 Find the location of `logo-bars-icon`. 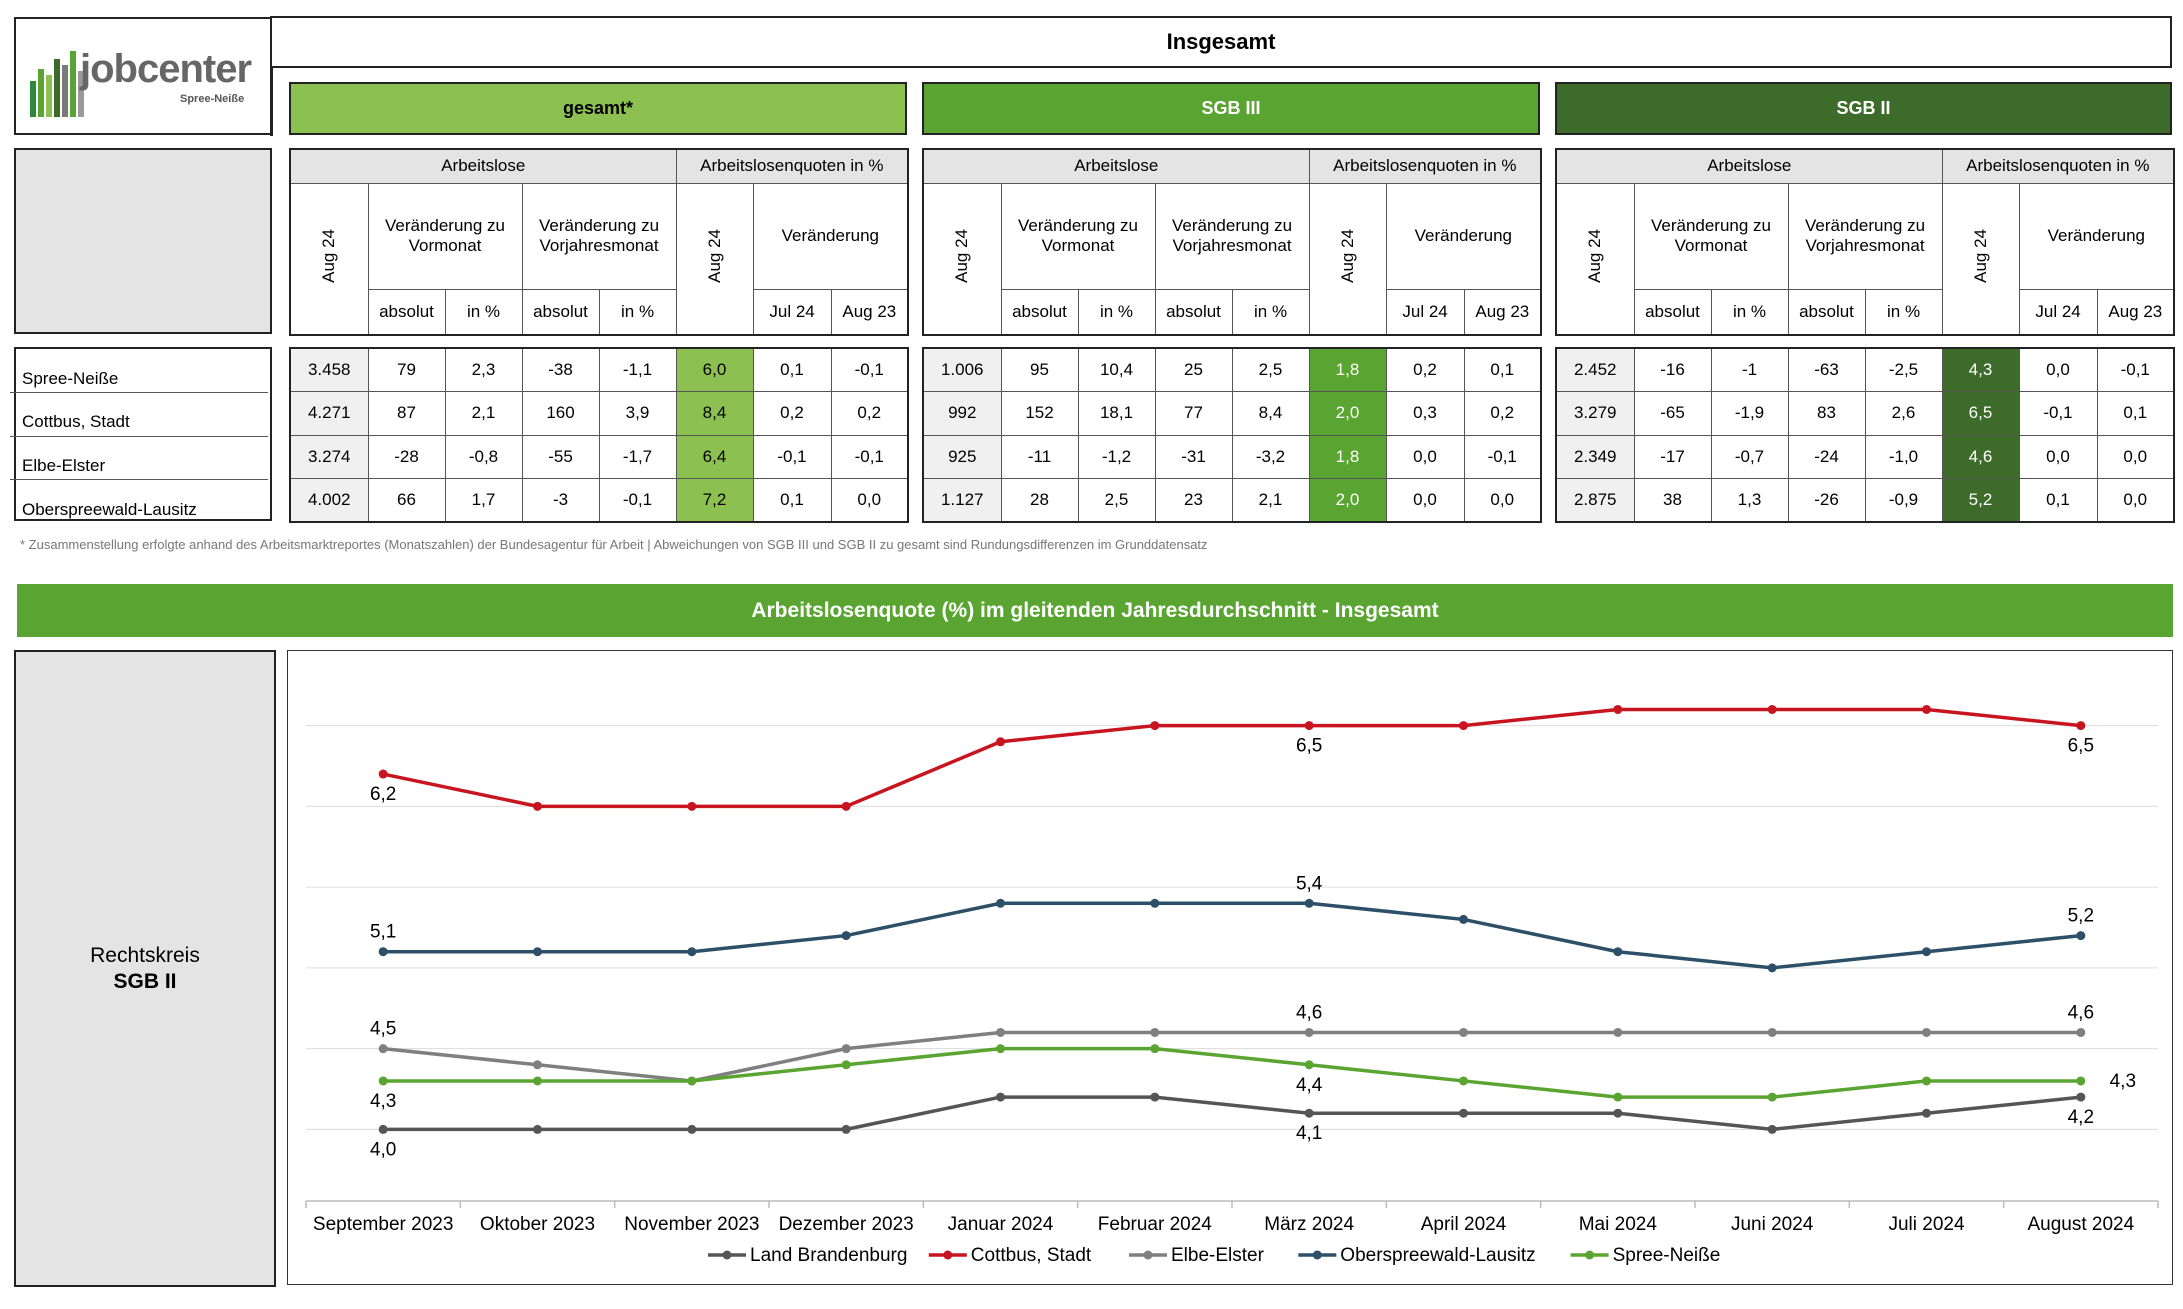

logo-bars-icon is located at coordinates (57, 84).